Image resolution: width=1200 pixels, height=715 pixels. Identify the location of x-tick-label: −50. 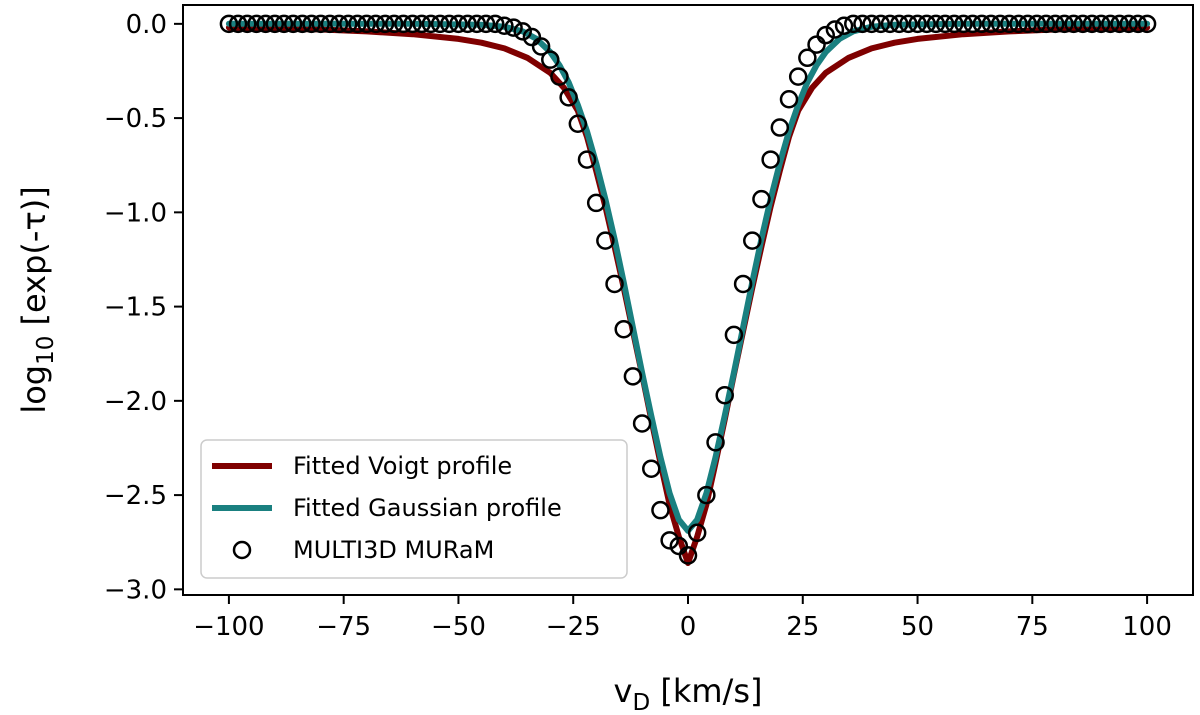
(458, 627).